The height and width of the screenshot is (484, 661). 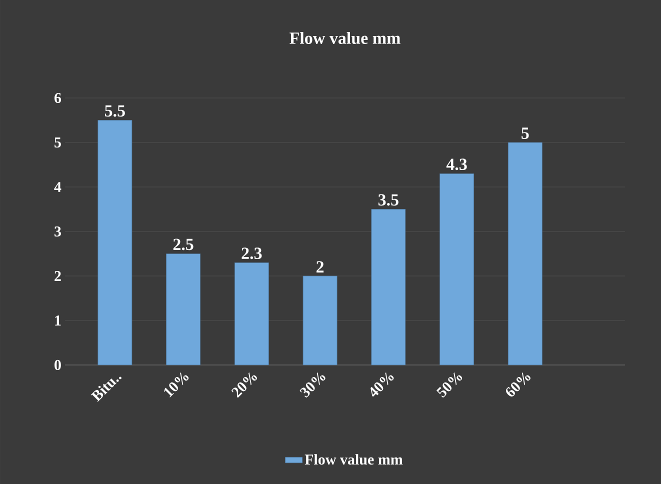 I want to click on chart-title: Flow value mm, so click(x=345, y=38).